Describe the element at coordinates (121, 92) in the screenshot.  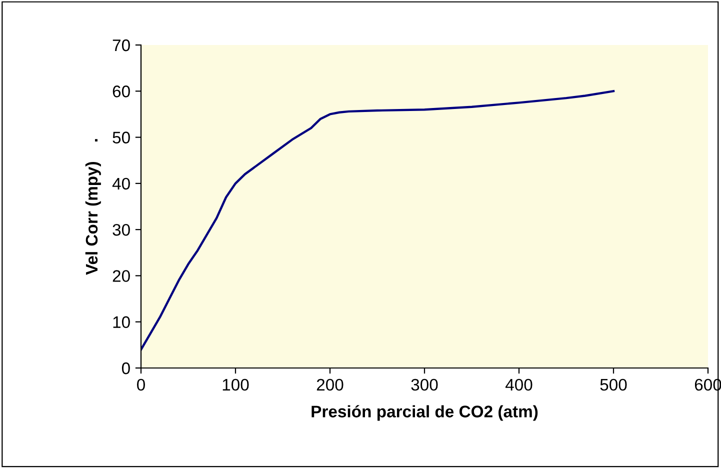
I see `y-tick-label: 60` at that location.